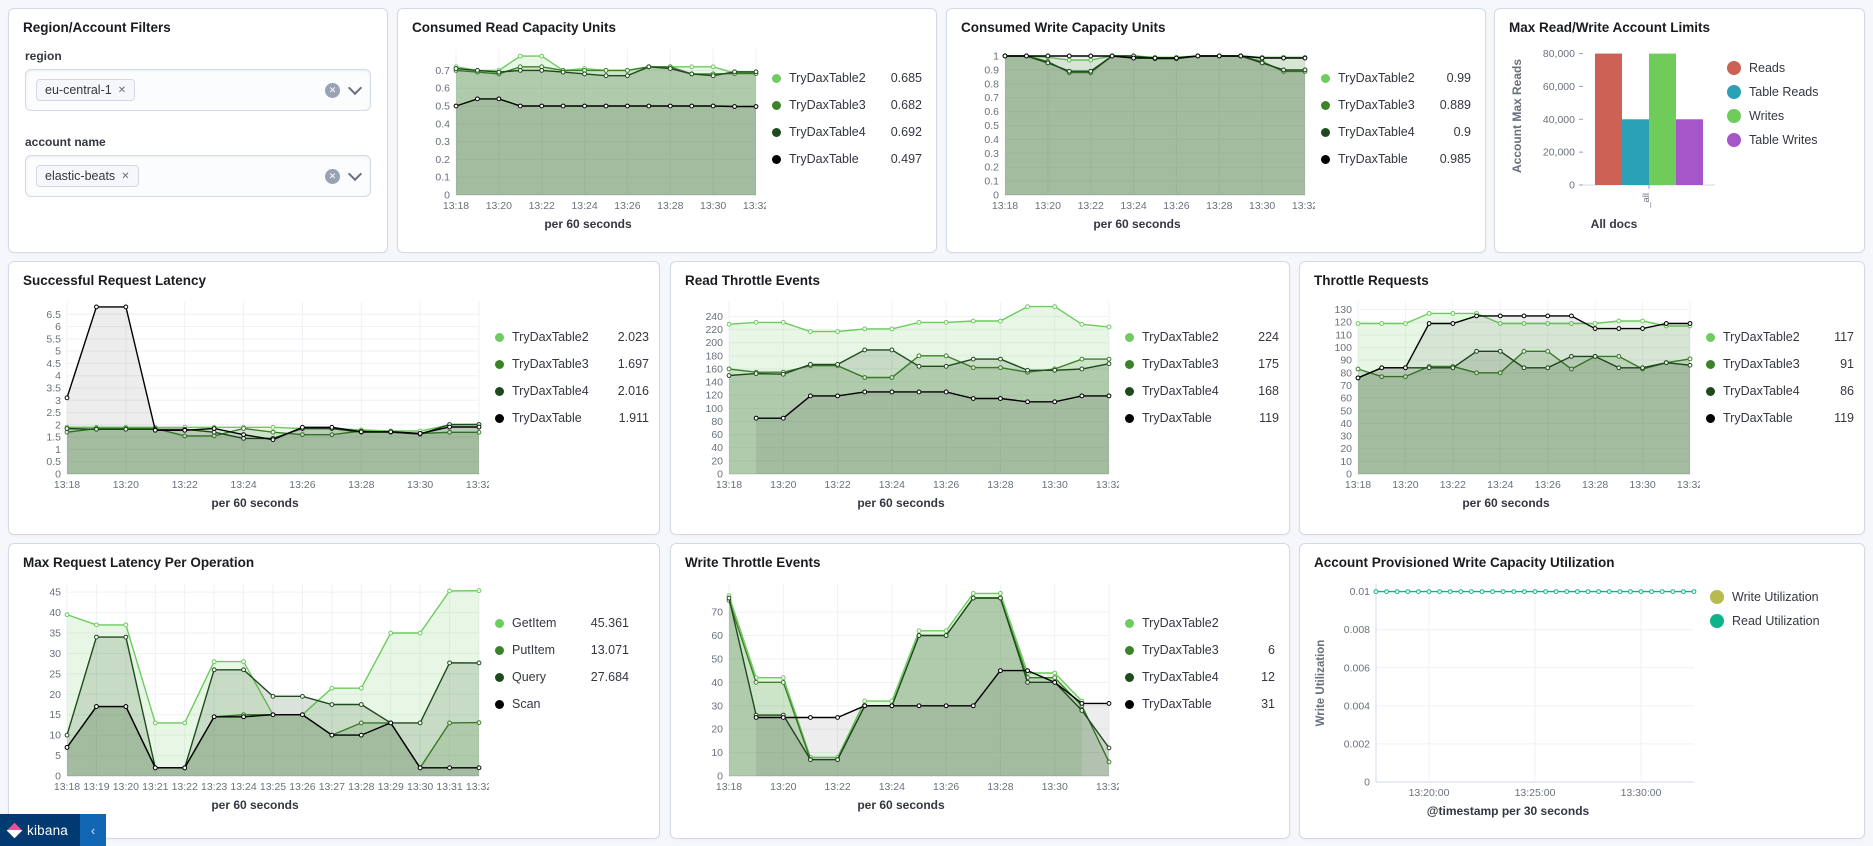  What do you see at coordinates (1346, 437) in the screenshot?
I see `svg-text: 30` at bounding box center [1346, 437].